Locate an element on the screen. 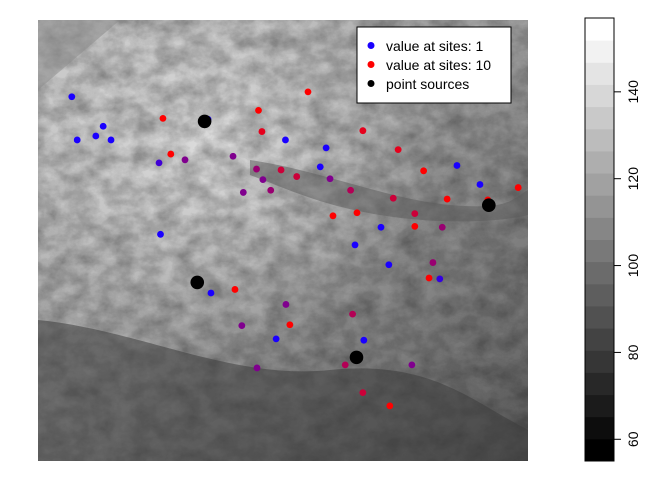 This screenshot has width=672, height=480. colorbar-tick-label: 100 is located at coordinates (633, 266).